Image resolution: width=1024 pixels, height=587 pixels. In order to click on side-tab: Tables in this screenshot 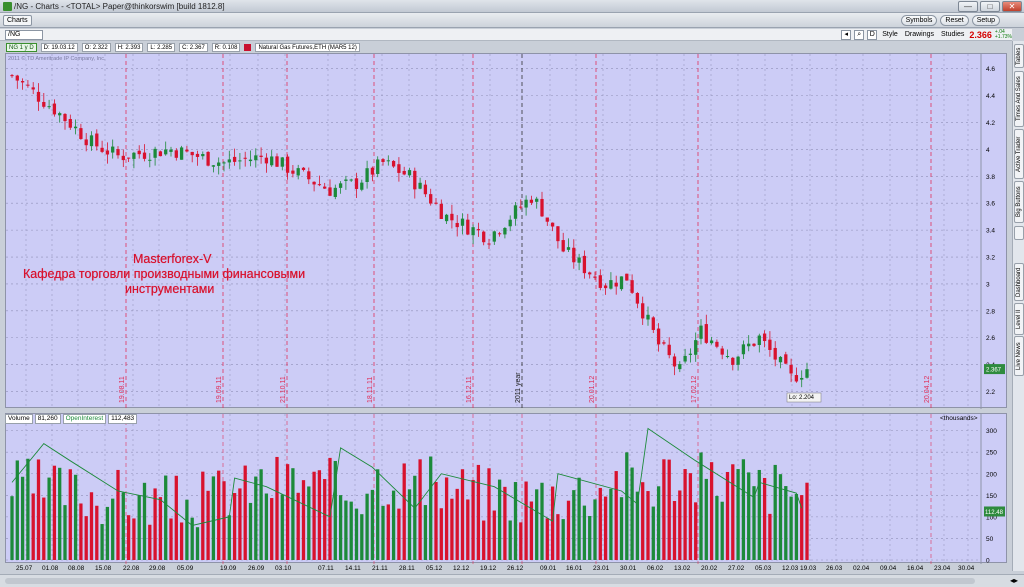, I will do `click(1019, 56)`.